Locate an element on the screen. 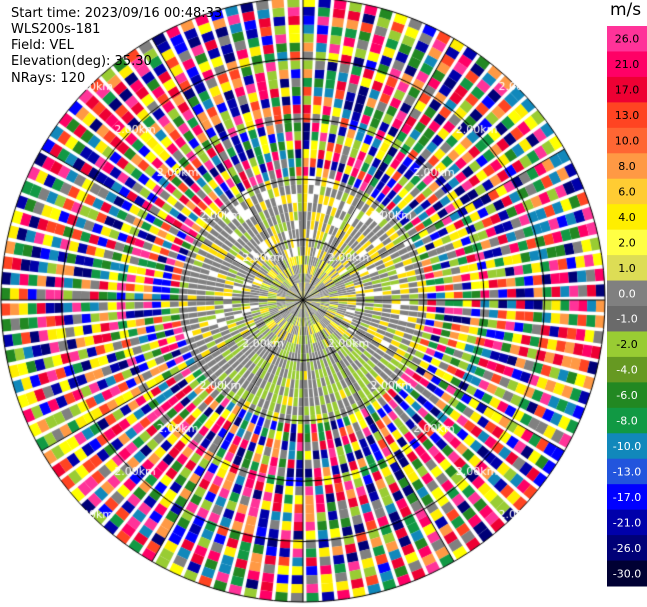  colorbar-tick-label: 26.0 is located at coordinates (627, 39).